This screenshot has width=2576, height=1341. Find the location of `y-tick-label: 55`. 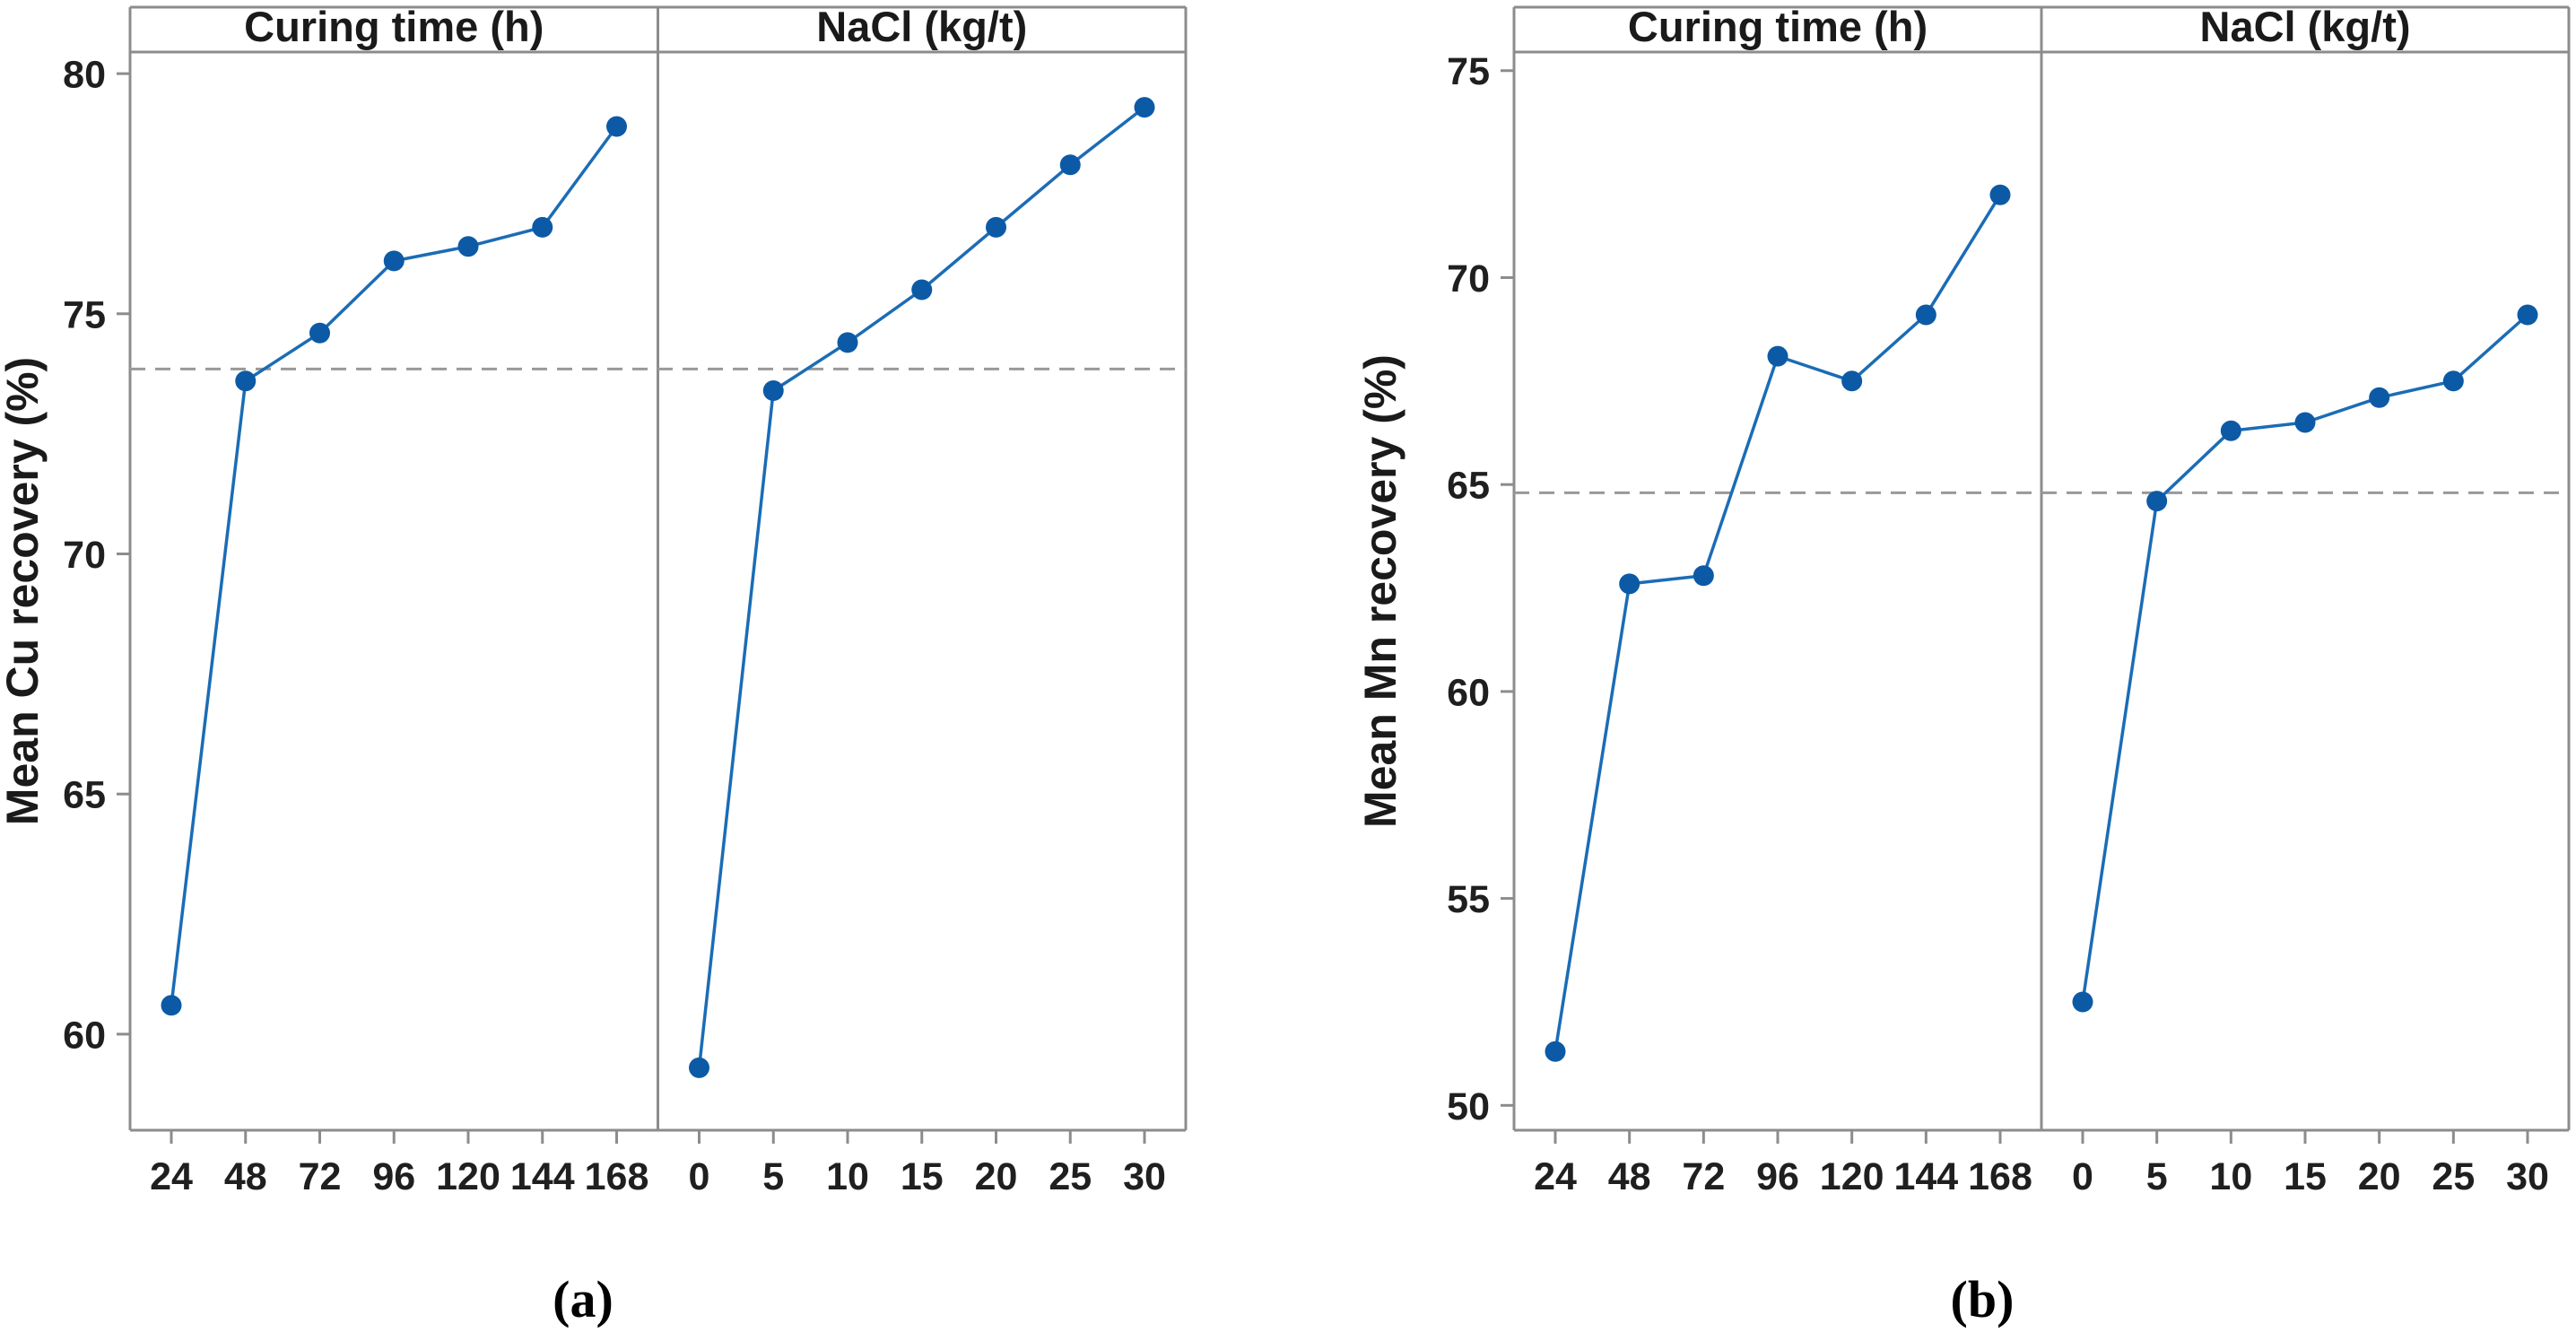

y-tick-label: 55 is located at coordinates (1468, 899).